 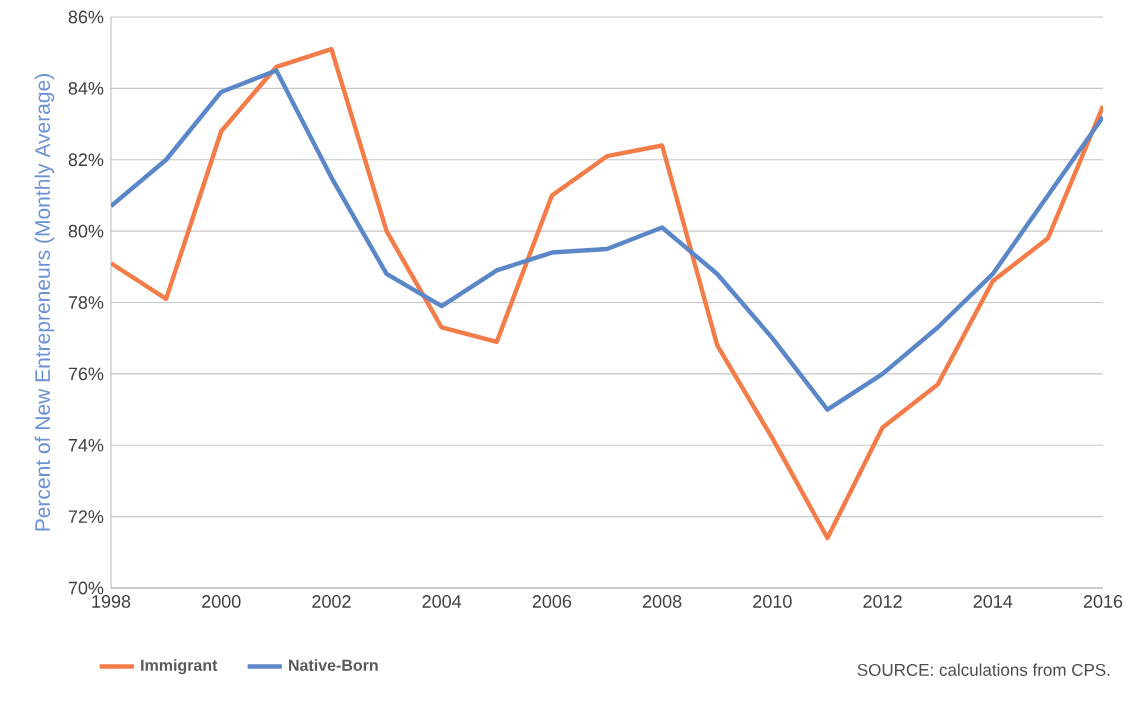 What do you see at coordinates (772, 601) in the screenshot?
I see `x-tick-label: 2010` at bounding box center [772, 601].